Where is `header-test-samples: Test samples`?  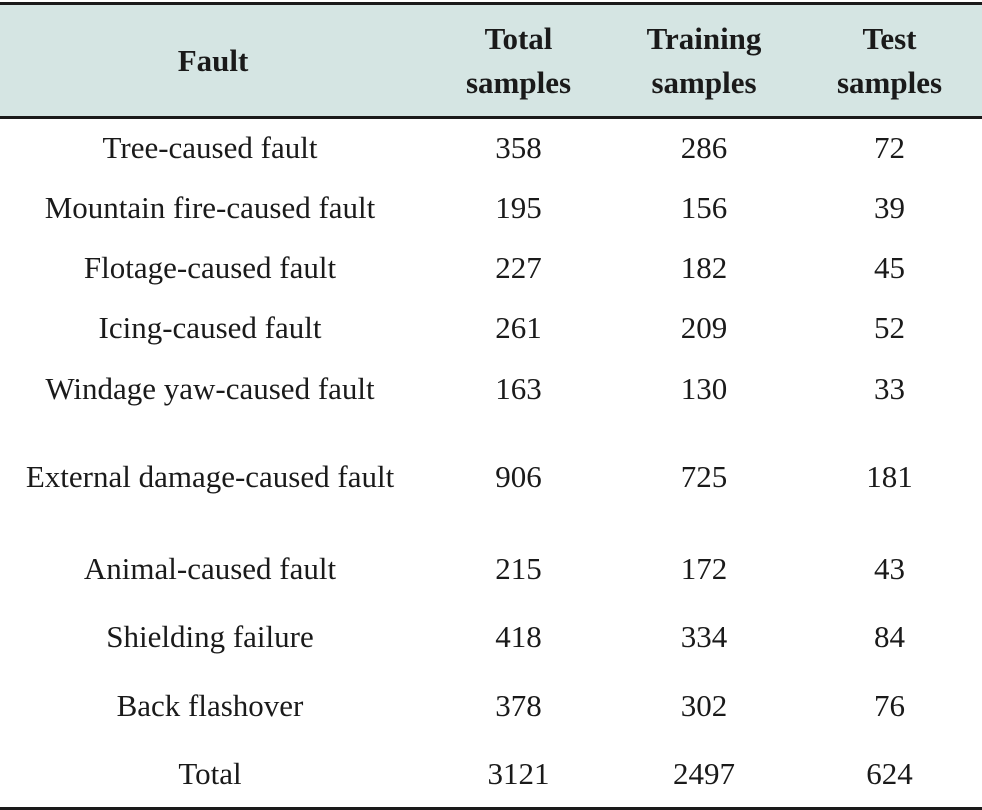 header-test-samples: Test samples is located at coordinates (889, 61).